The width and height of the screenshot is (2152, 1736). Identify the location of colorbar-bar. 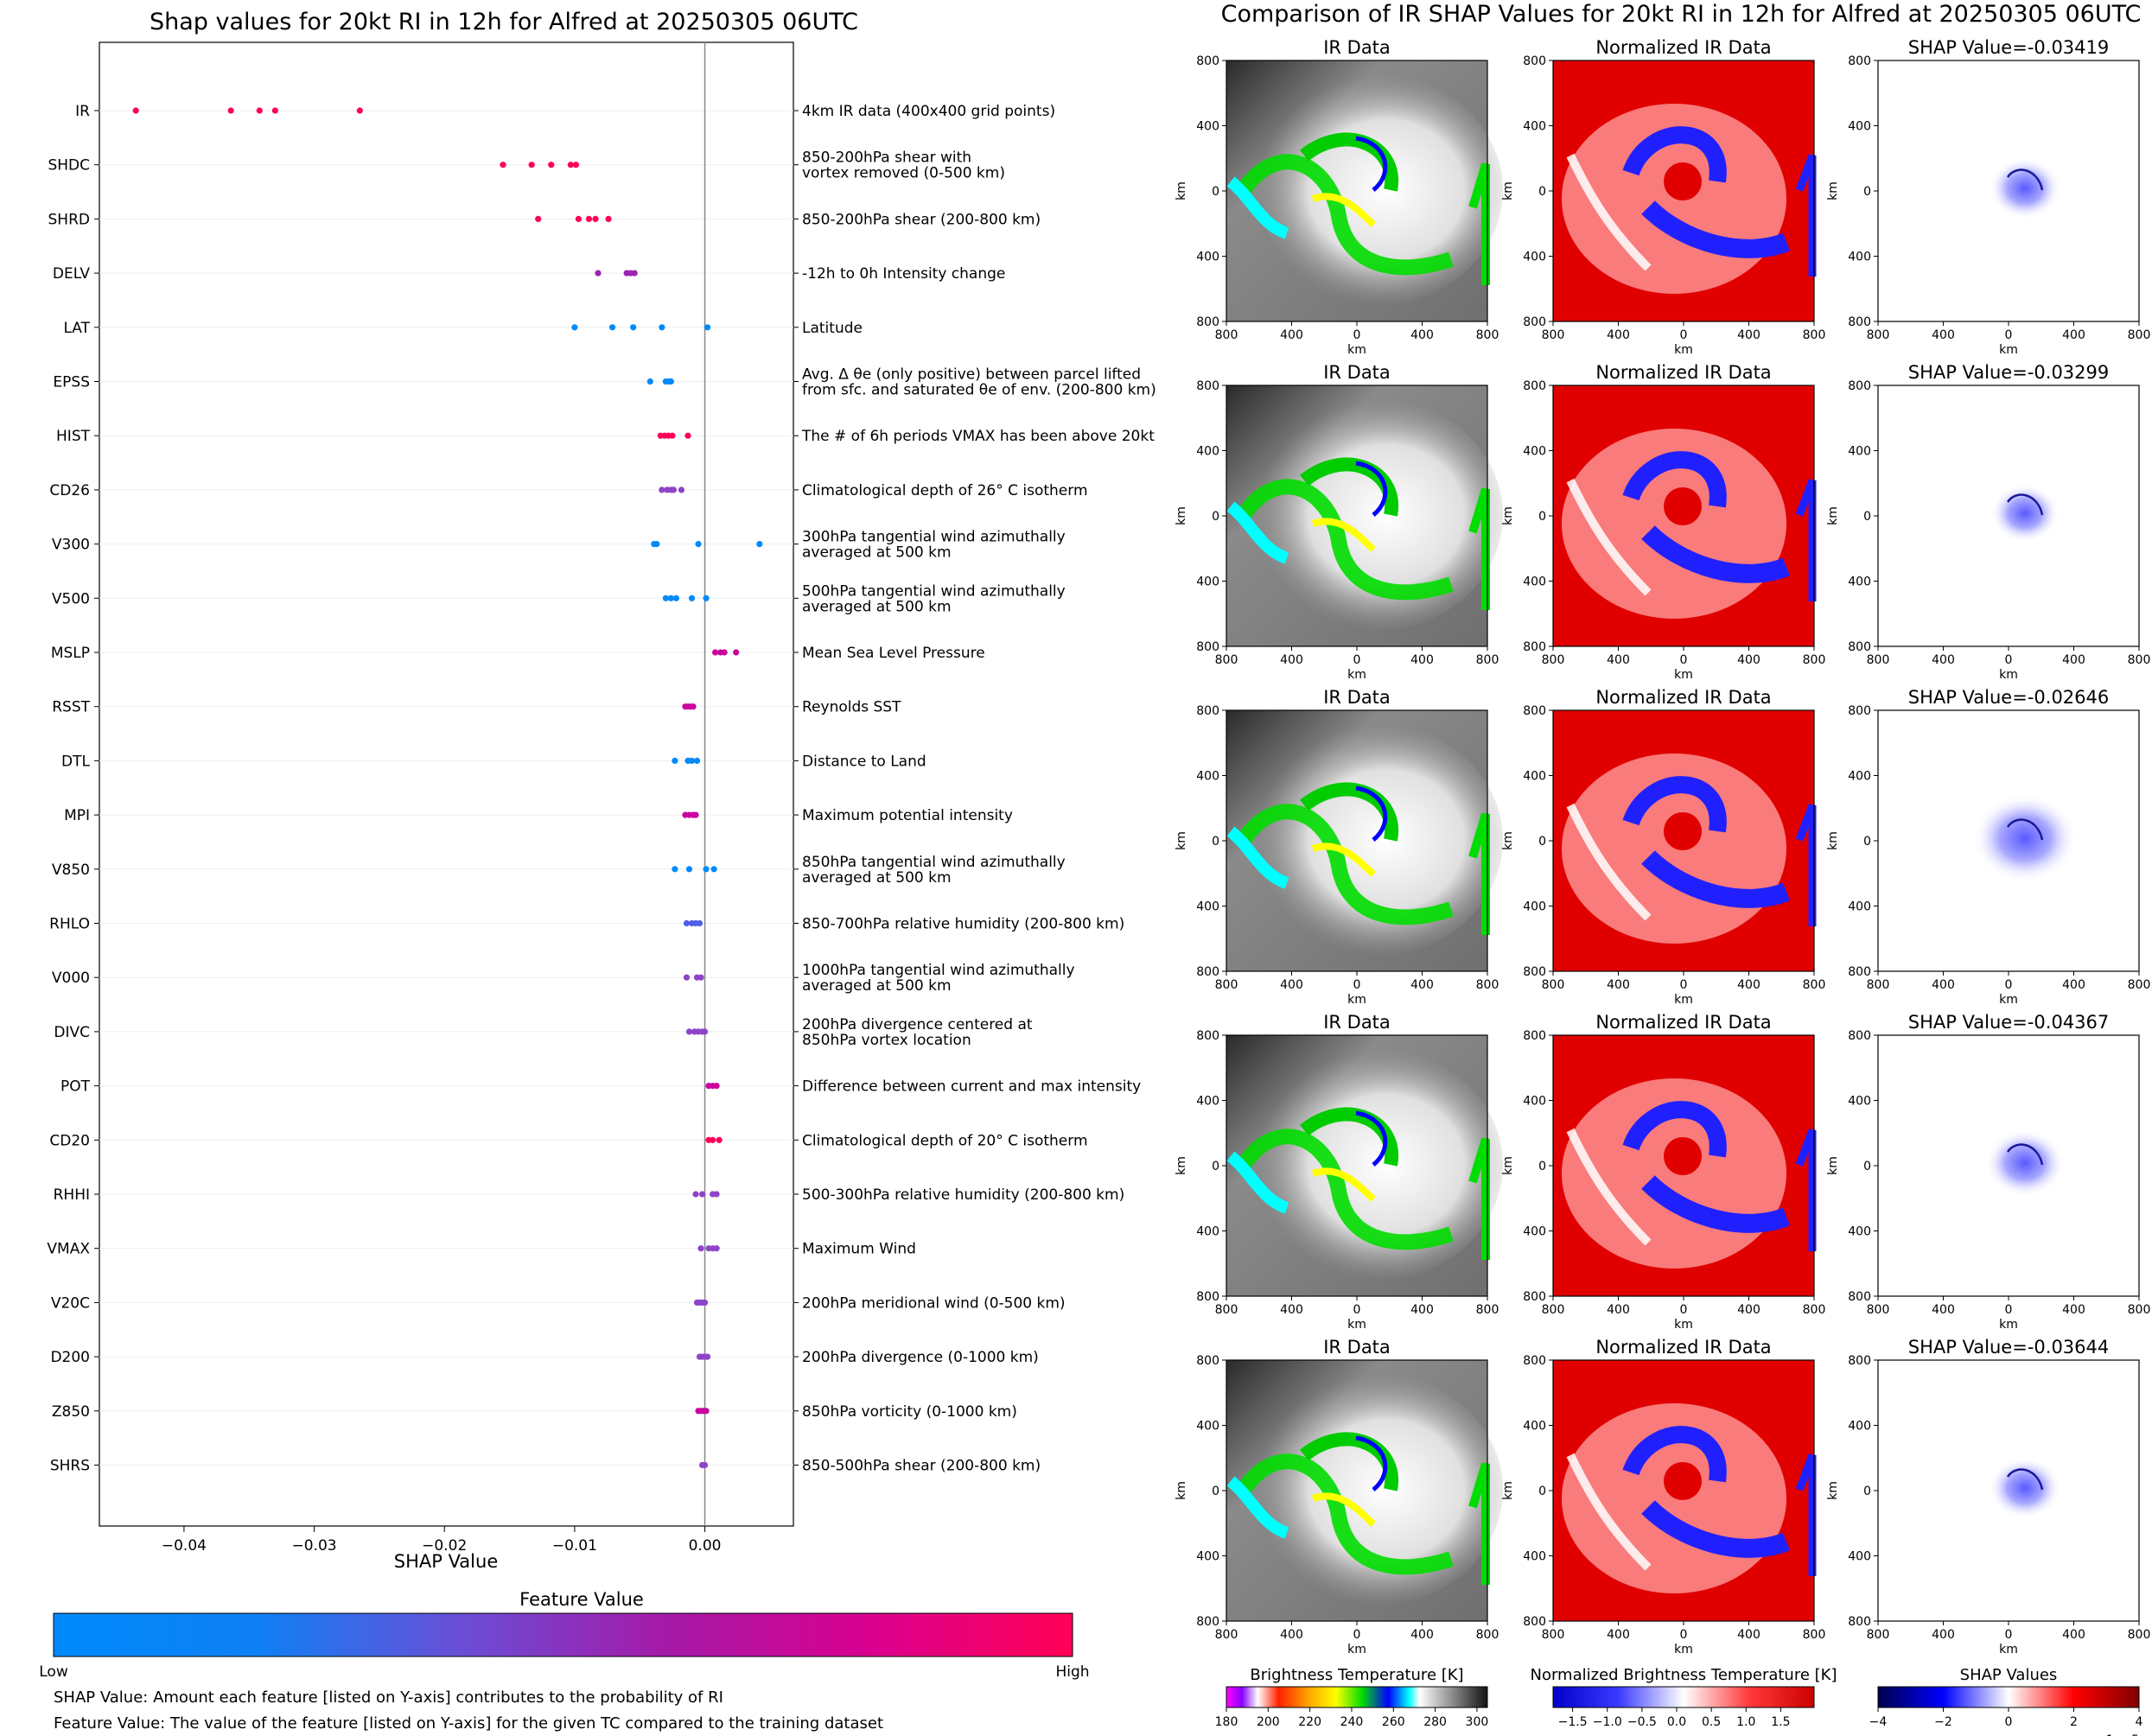
(2008, 1697).